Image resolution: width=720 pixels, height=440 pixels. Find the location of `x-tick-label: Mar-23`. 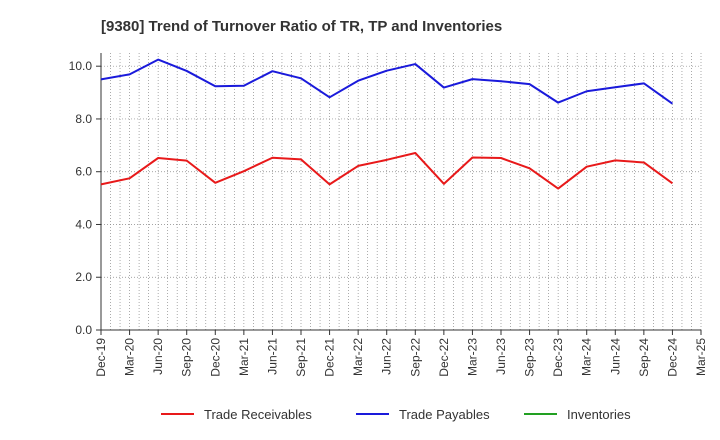

x-tick-label: Mar-23 is located at coordinates (472, 357).